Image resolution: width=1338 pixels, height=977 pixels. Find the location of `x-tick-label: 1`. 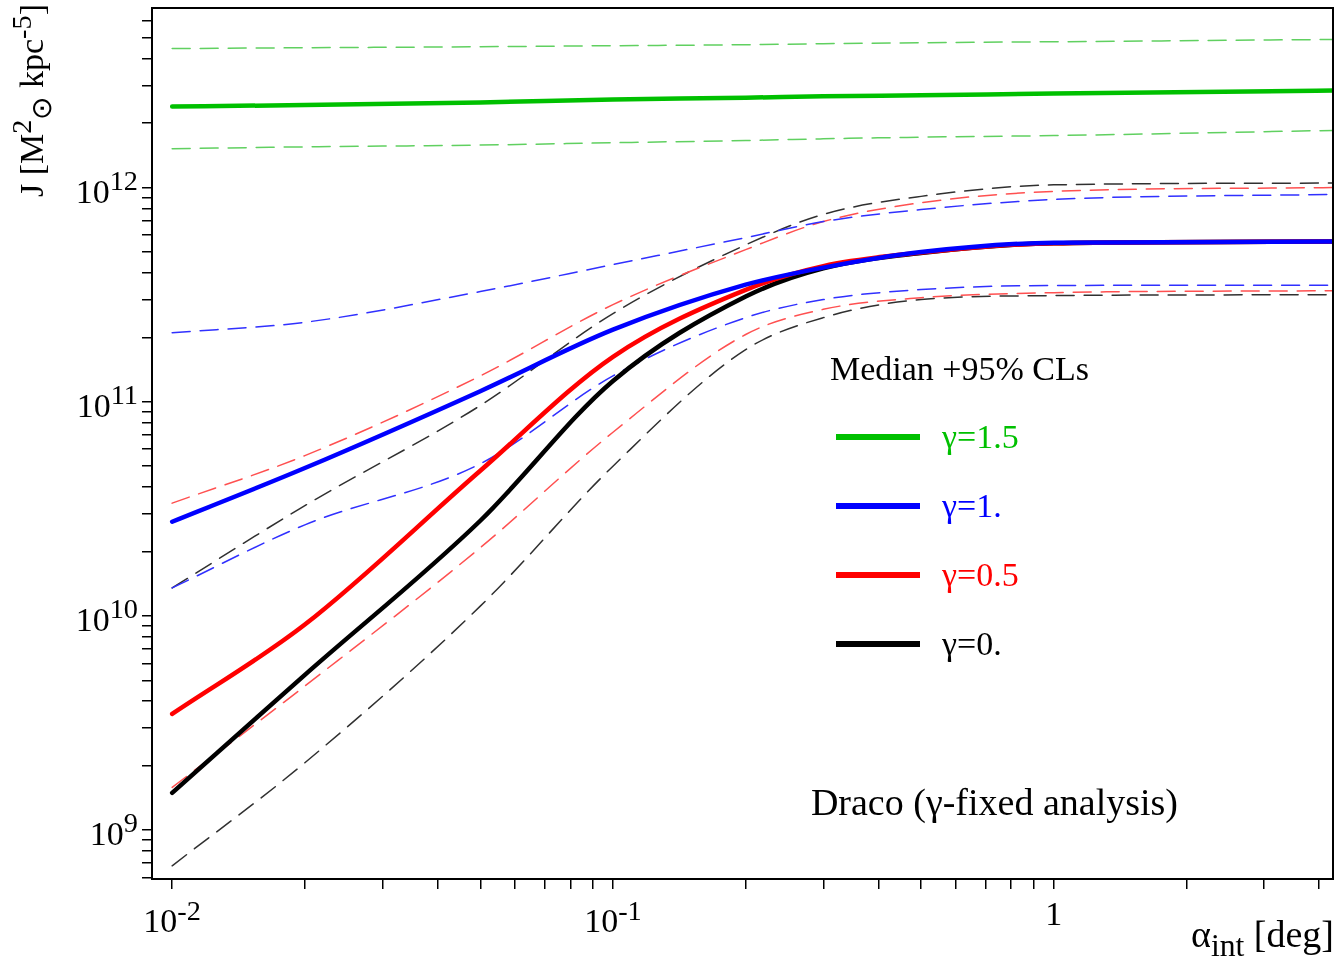

x-tick-label: 1 is located at coordinates (1054, 914).